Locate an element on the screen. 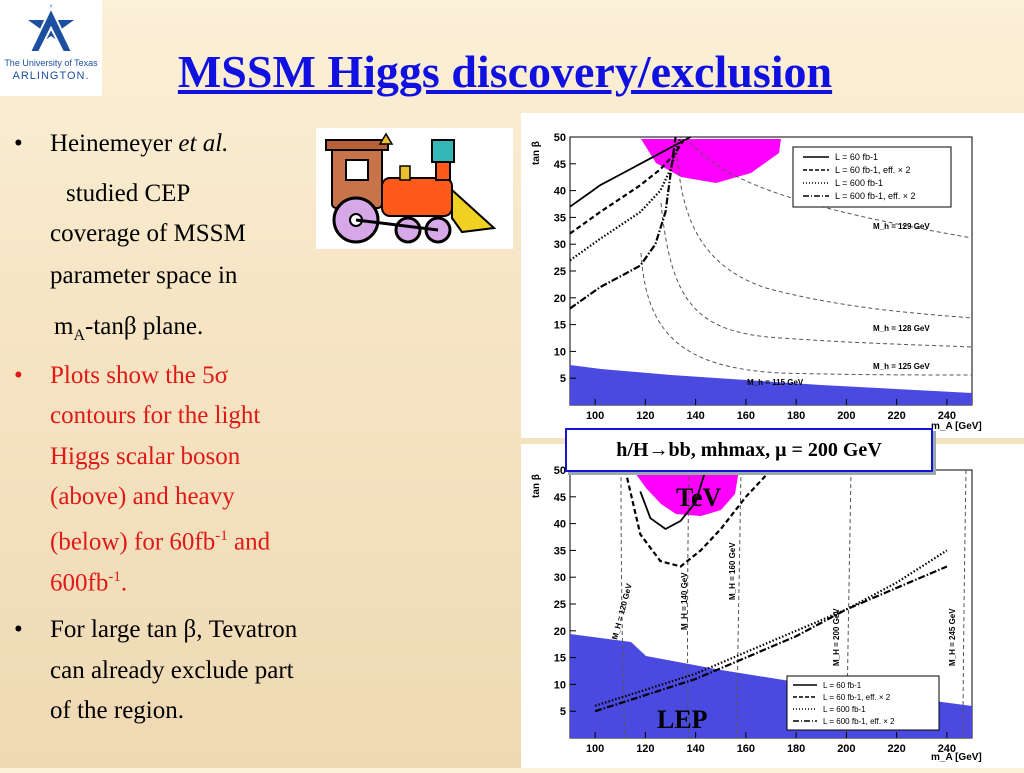 The height and width of the screenshot is (773, 1024). bullet-text: can already exclude part is located at coordinates (172, 670).